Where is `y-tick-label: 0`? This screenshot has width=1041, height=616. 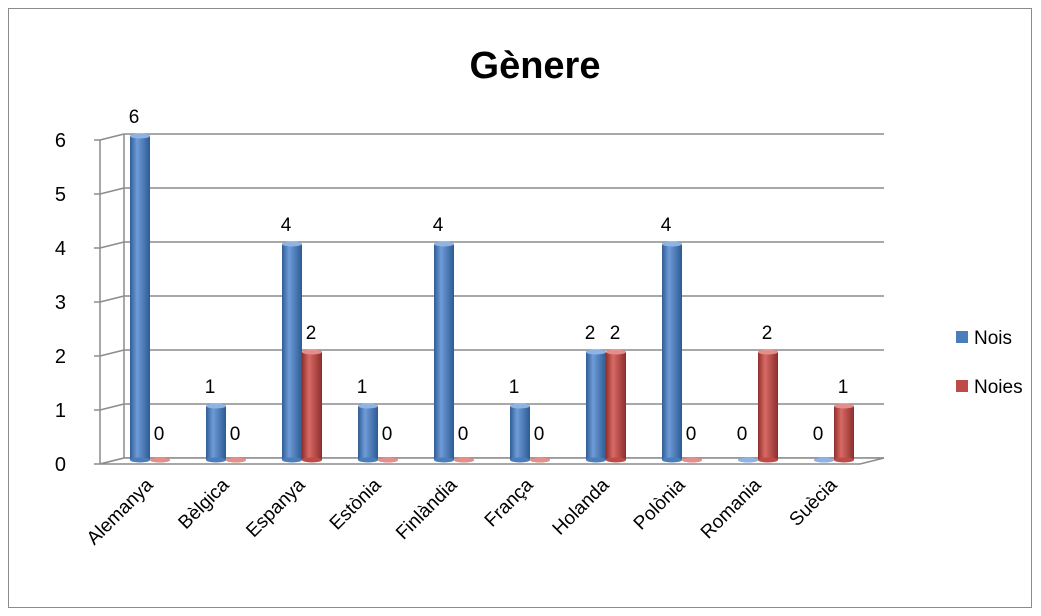
y-tick-label: 0 is located at coordinates (60, 465).